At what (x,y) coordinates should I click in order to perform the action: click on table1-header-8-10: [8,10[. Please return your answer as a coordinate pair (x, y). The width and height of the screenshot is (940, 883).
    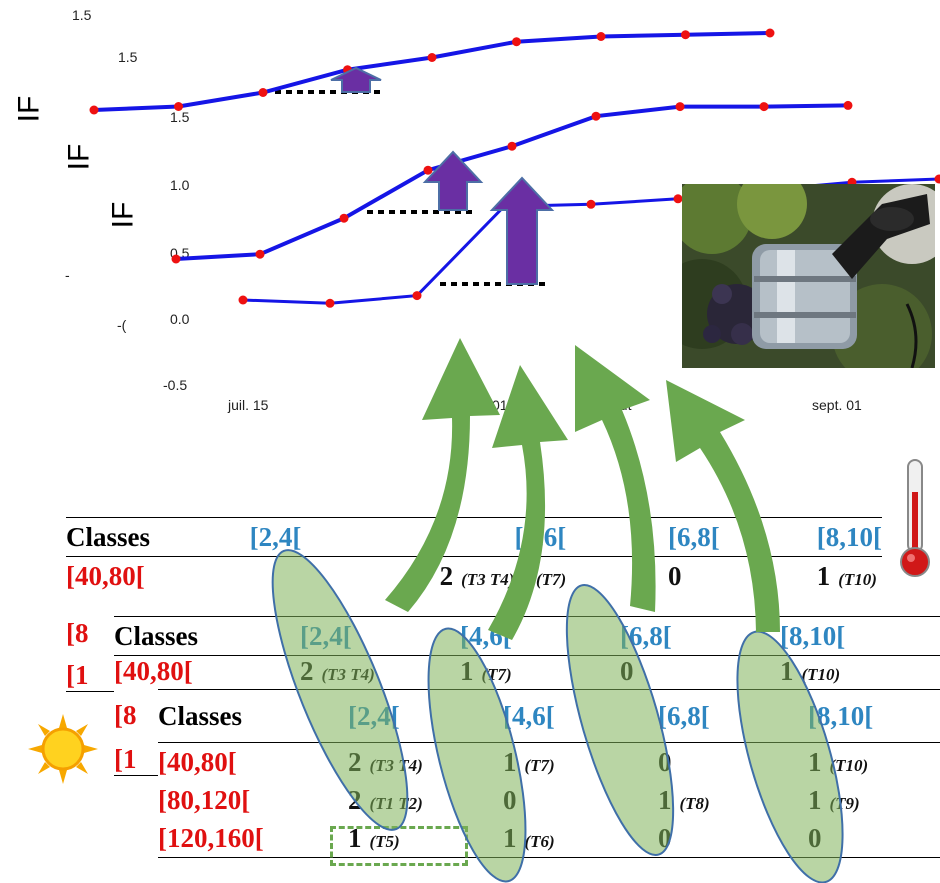
    Looking at the image, I should click on (849, 537).